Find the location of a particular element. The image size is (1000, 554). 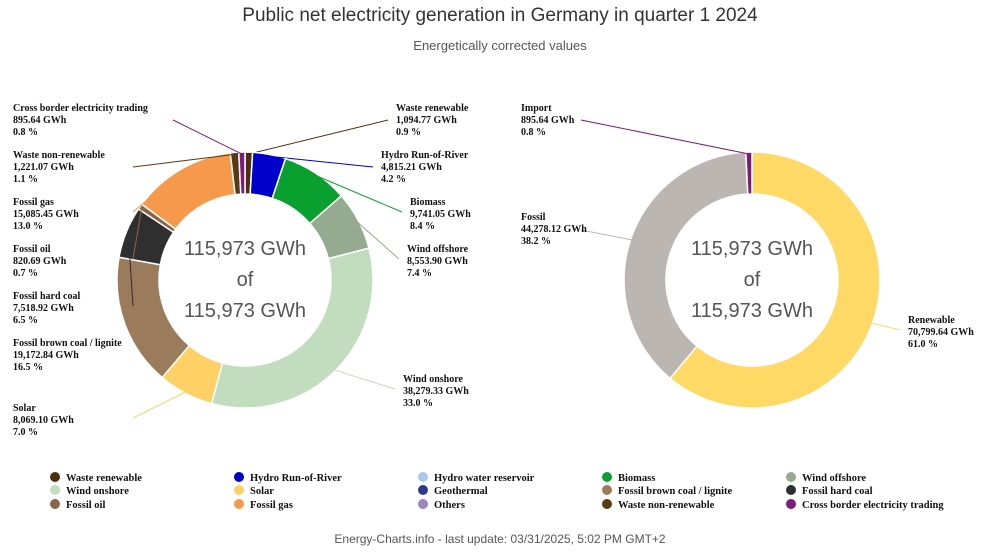

slice-renewable is located at coordinates (775, 280).